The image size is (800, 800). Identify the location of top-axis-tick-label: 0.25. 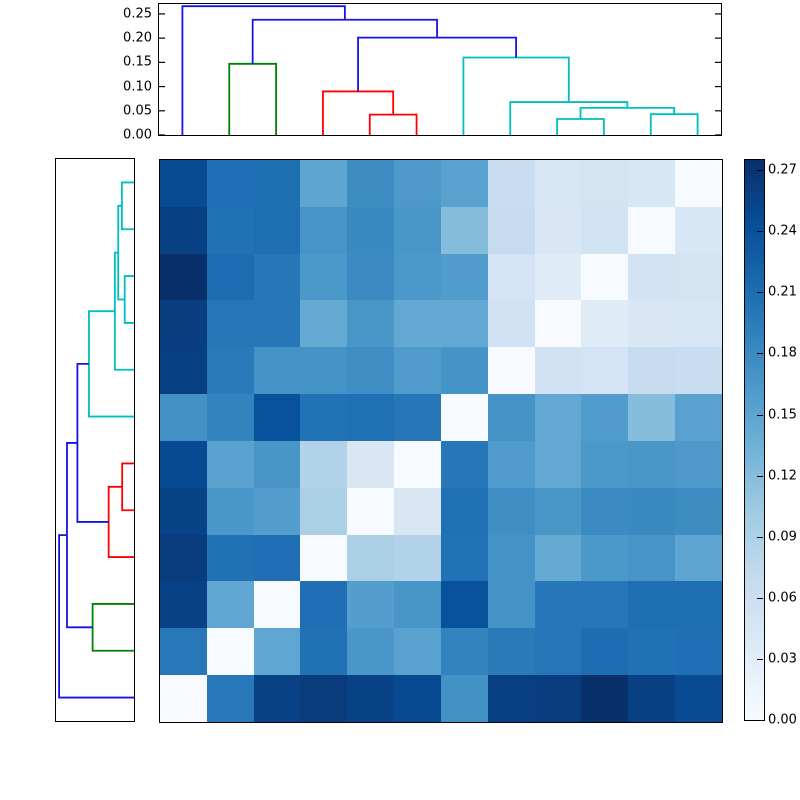
(137, 14).